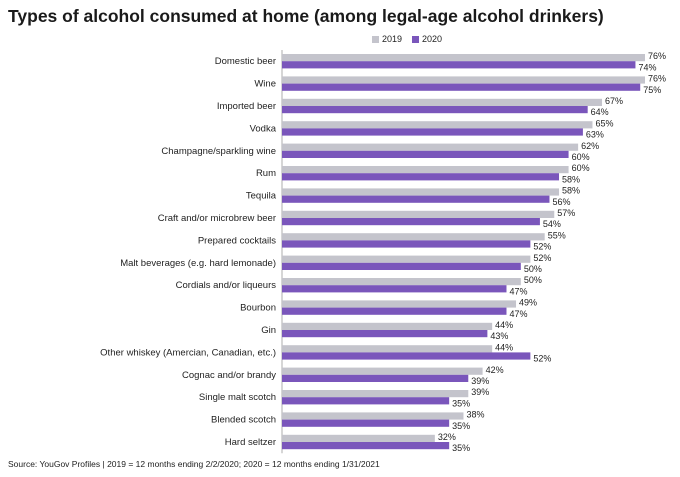  What do you see at coordinates (476, 415) in the screenshot?
I see `data-label-2019: 38%` at bounding box center [476, 415].